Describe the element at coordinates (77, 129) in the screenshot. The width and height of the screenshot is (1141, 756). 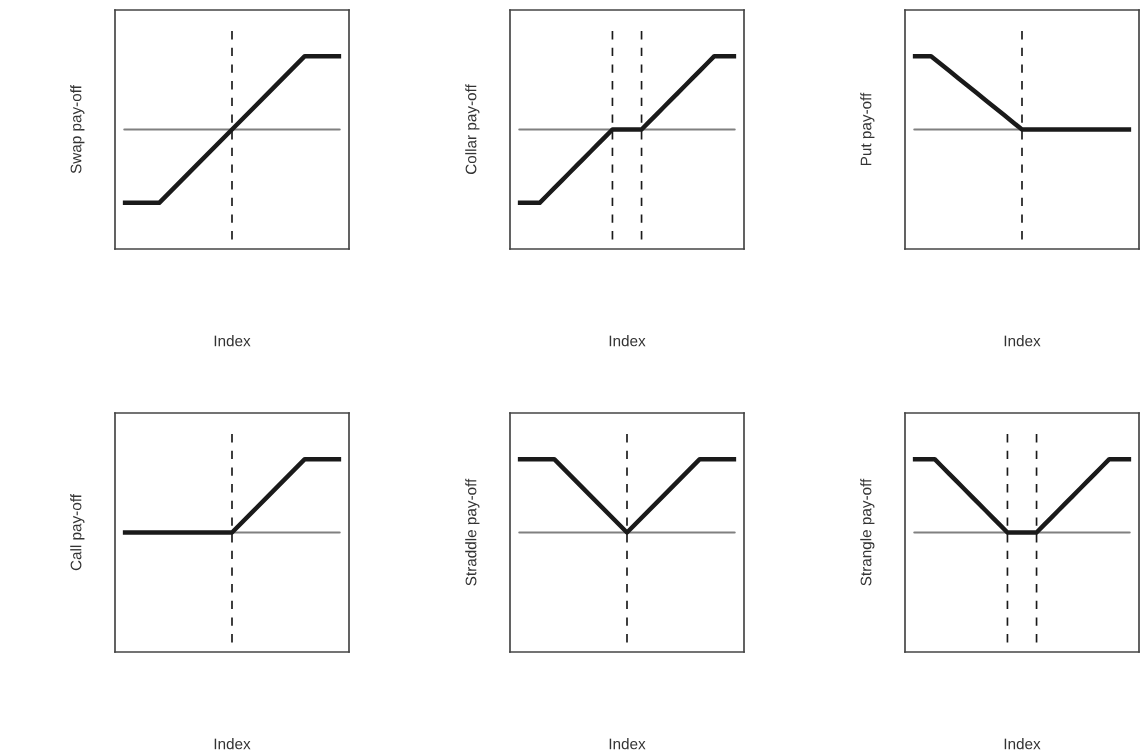
I see `y-axis-title: Swap pay-off` at that location.